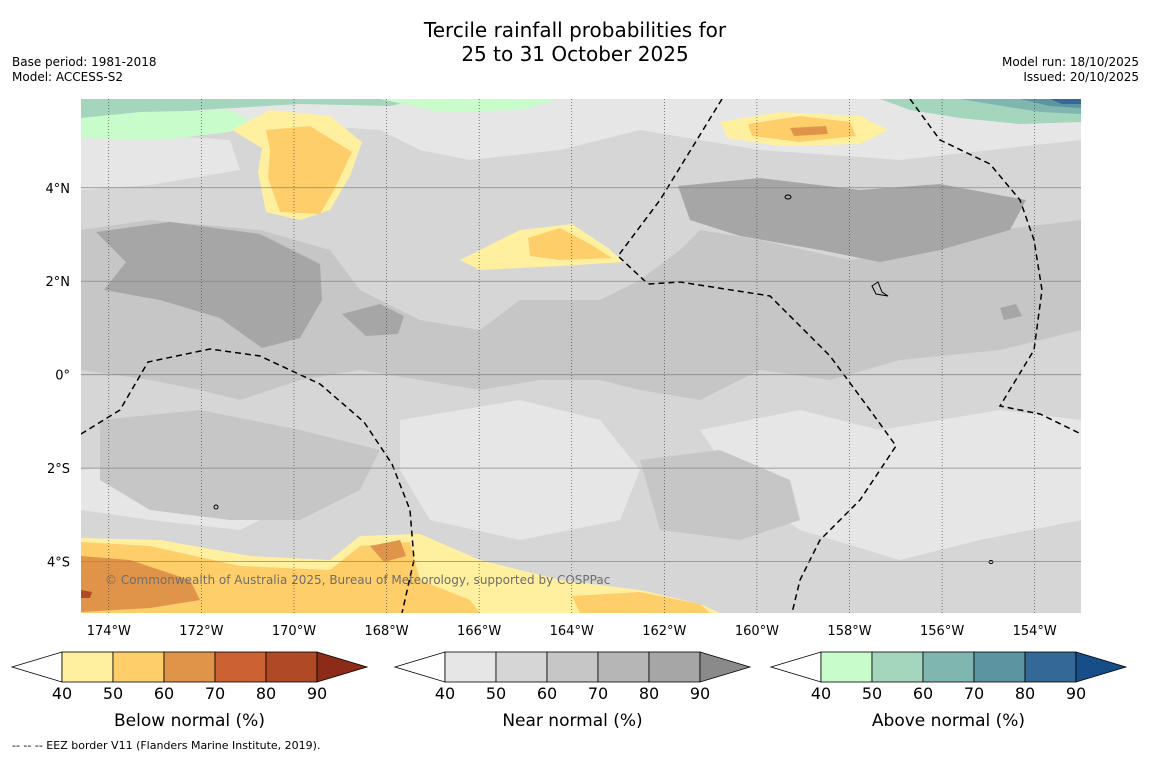 The height and width of the screenshot is (758, 1150). I want to click on colorbar-1: 40 50 60 70 80 90 Below normal (%), so click(189, 691).